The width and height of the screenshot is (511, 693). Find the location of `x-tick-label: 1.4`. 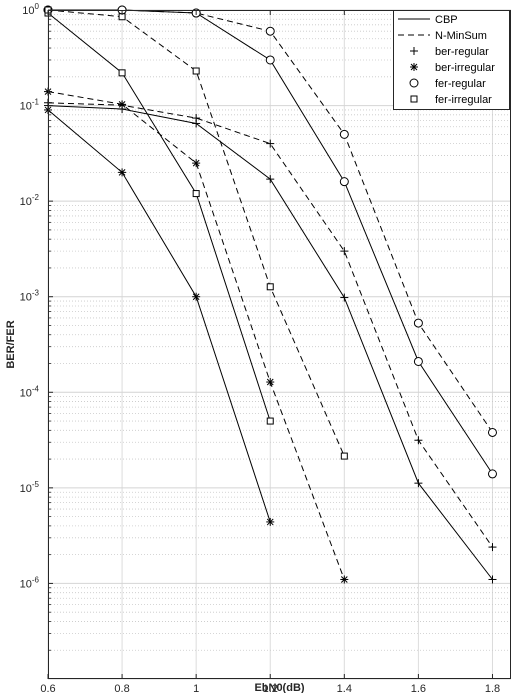

x-tick-label: 1.4 is located at coordinates (344, 688).